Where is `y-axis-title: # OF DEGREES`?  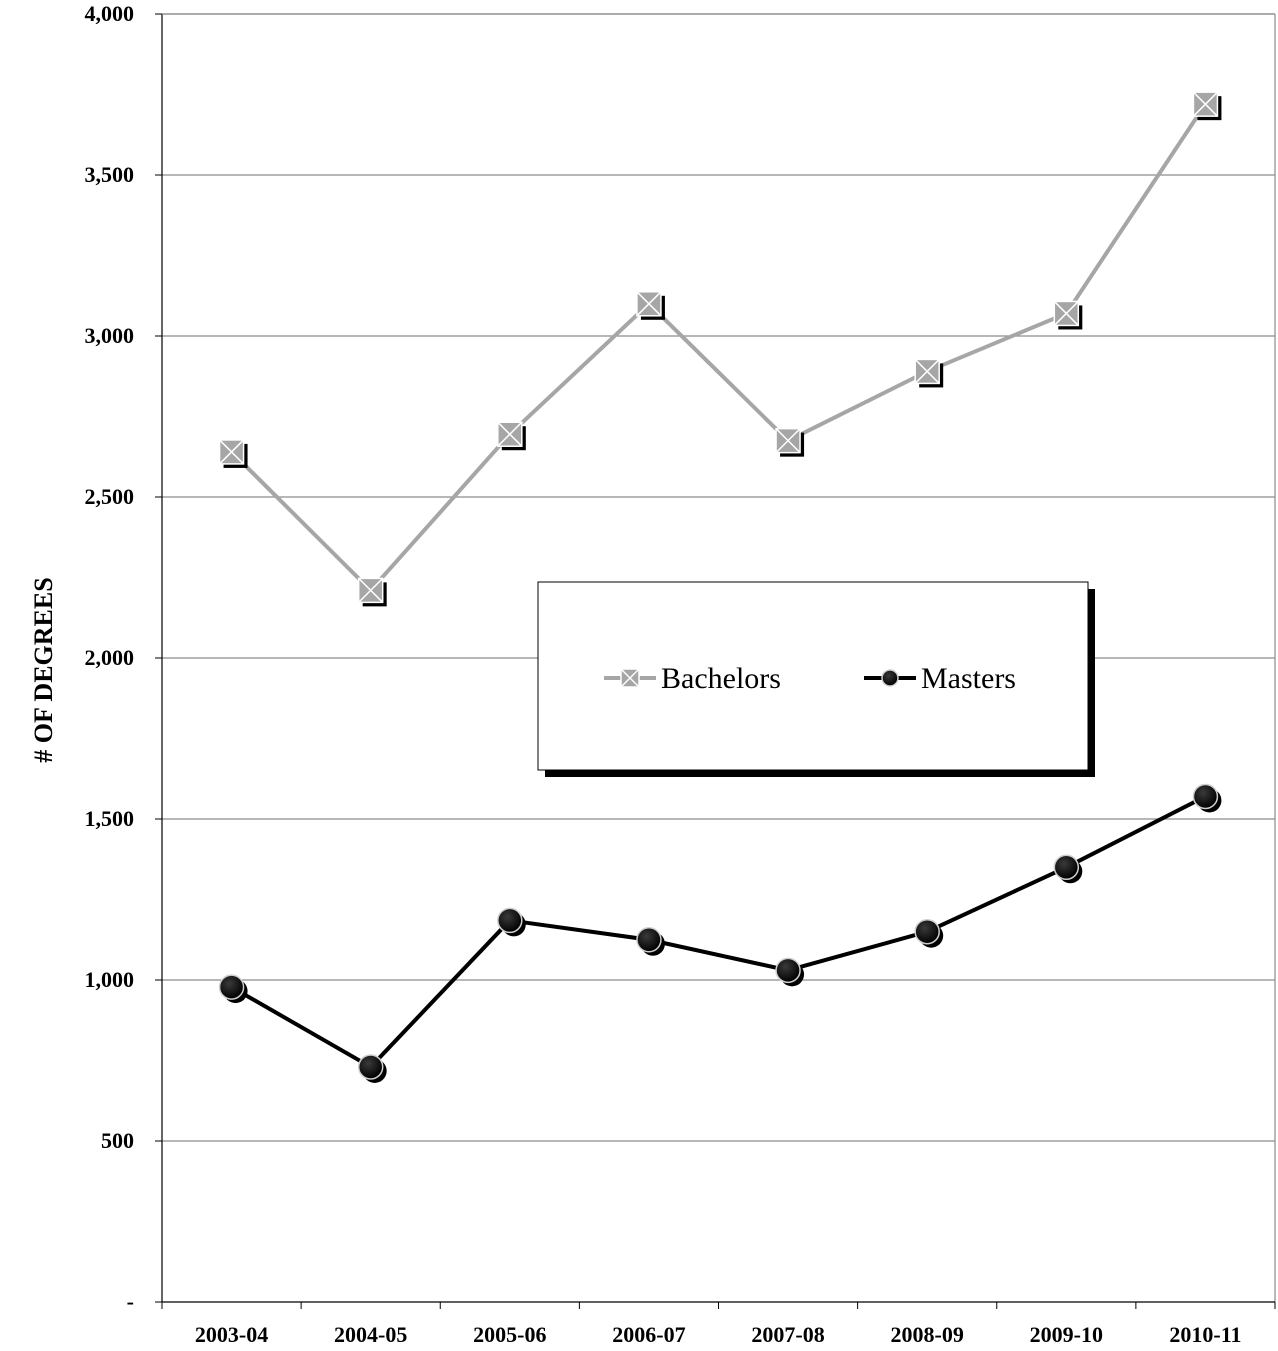
y-axis-title: # OF DEGREES is located at coordinates (43, 669).